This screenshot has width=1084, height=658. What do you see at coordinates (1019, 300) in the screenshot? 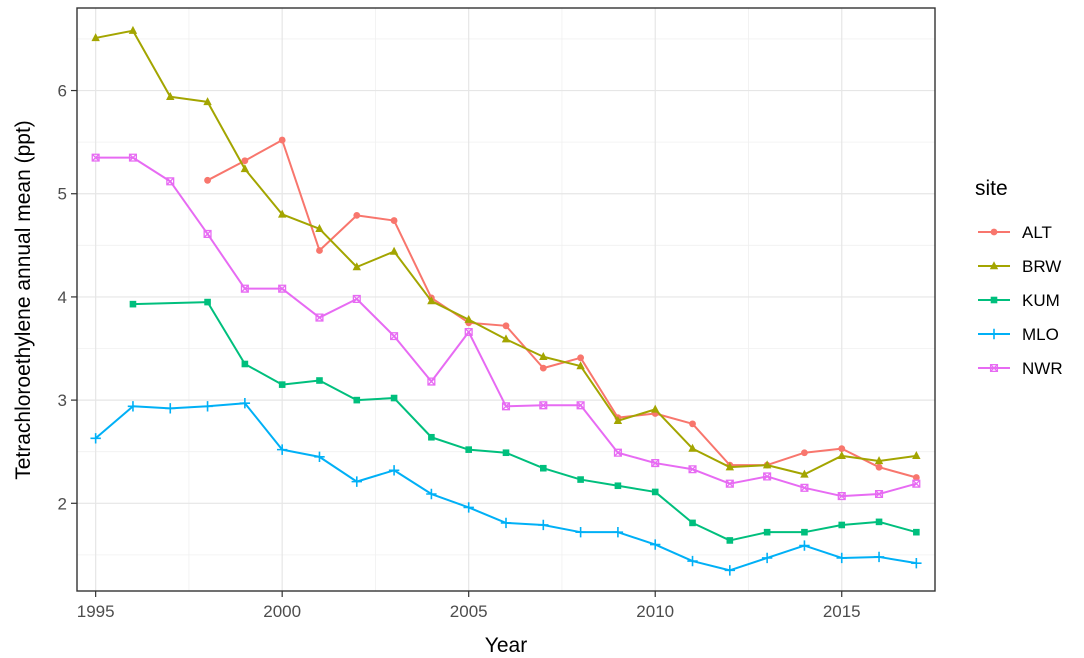
I see `legend-item-kum: KUM` at bounding box center [1019, 300].